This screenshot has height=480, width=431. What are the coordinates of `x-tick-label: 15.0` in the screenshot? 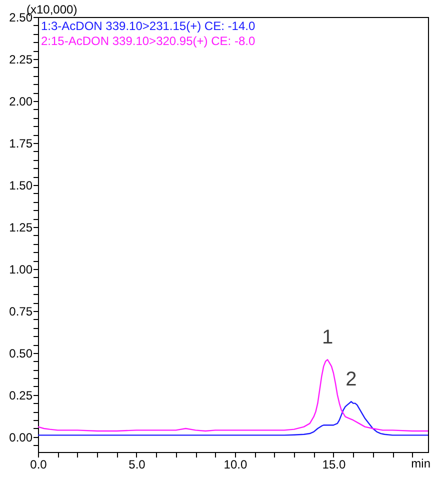 It's located at (334, 465).